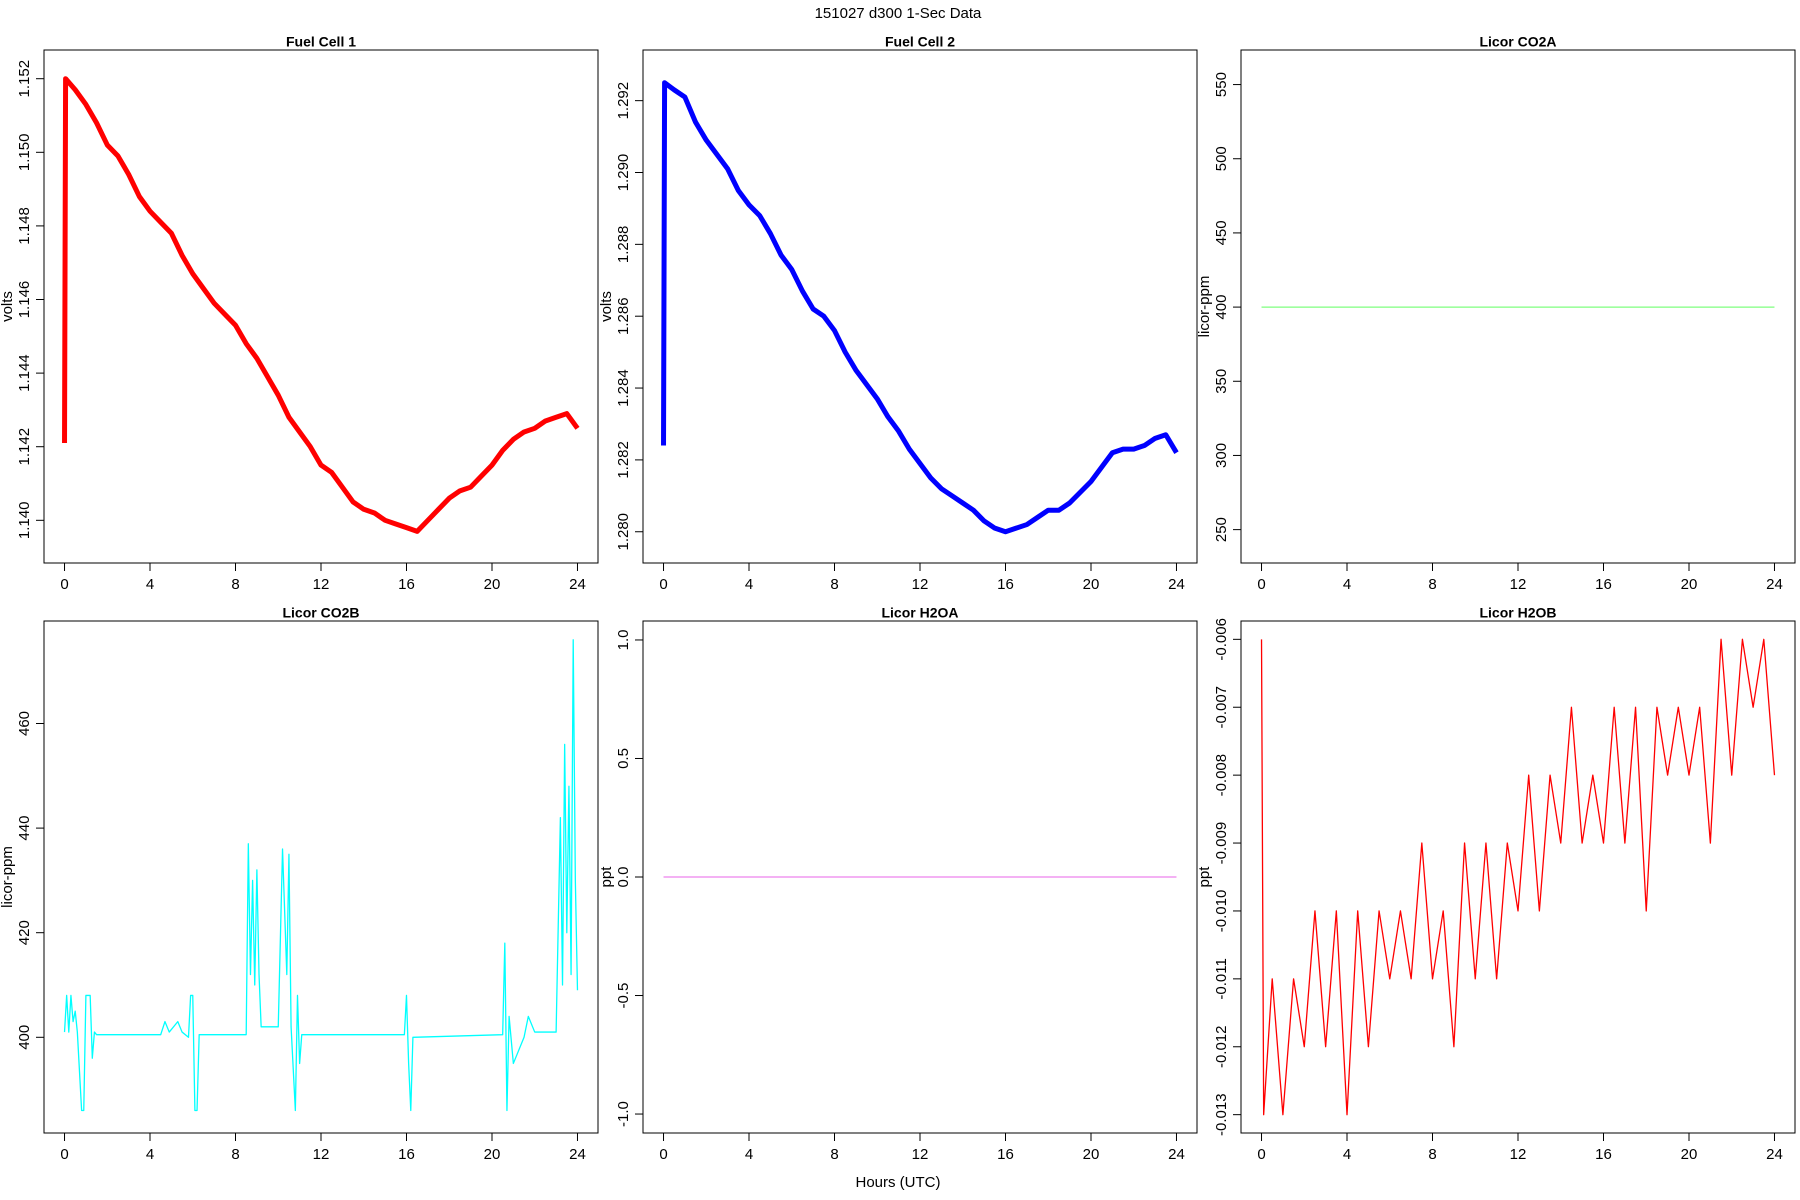 The width and height of the screenshot is (1800, 1200). I want to click on y-tick-label: 1.142, so click(24, 447).